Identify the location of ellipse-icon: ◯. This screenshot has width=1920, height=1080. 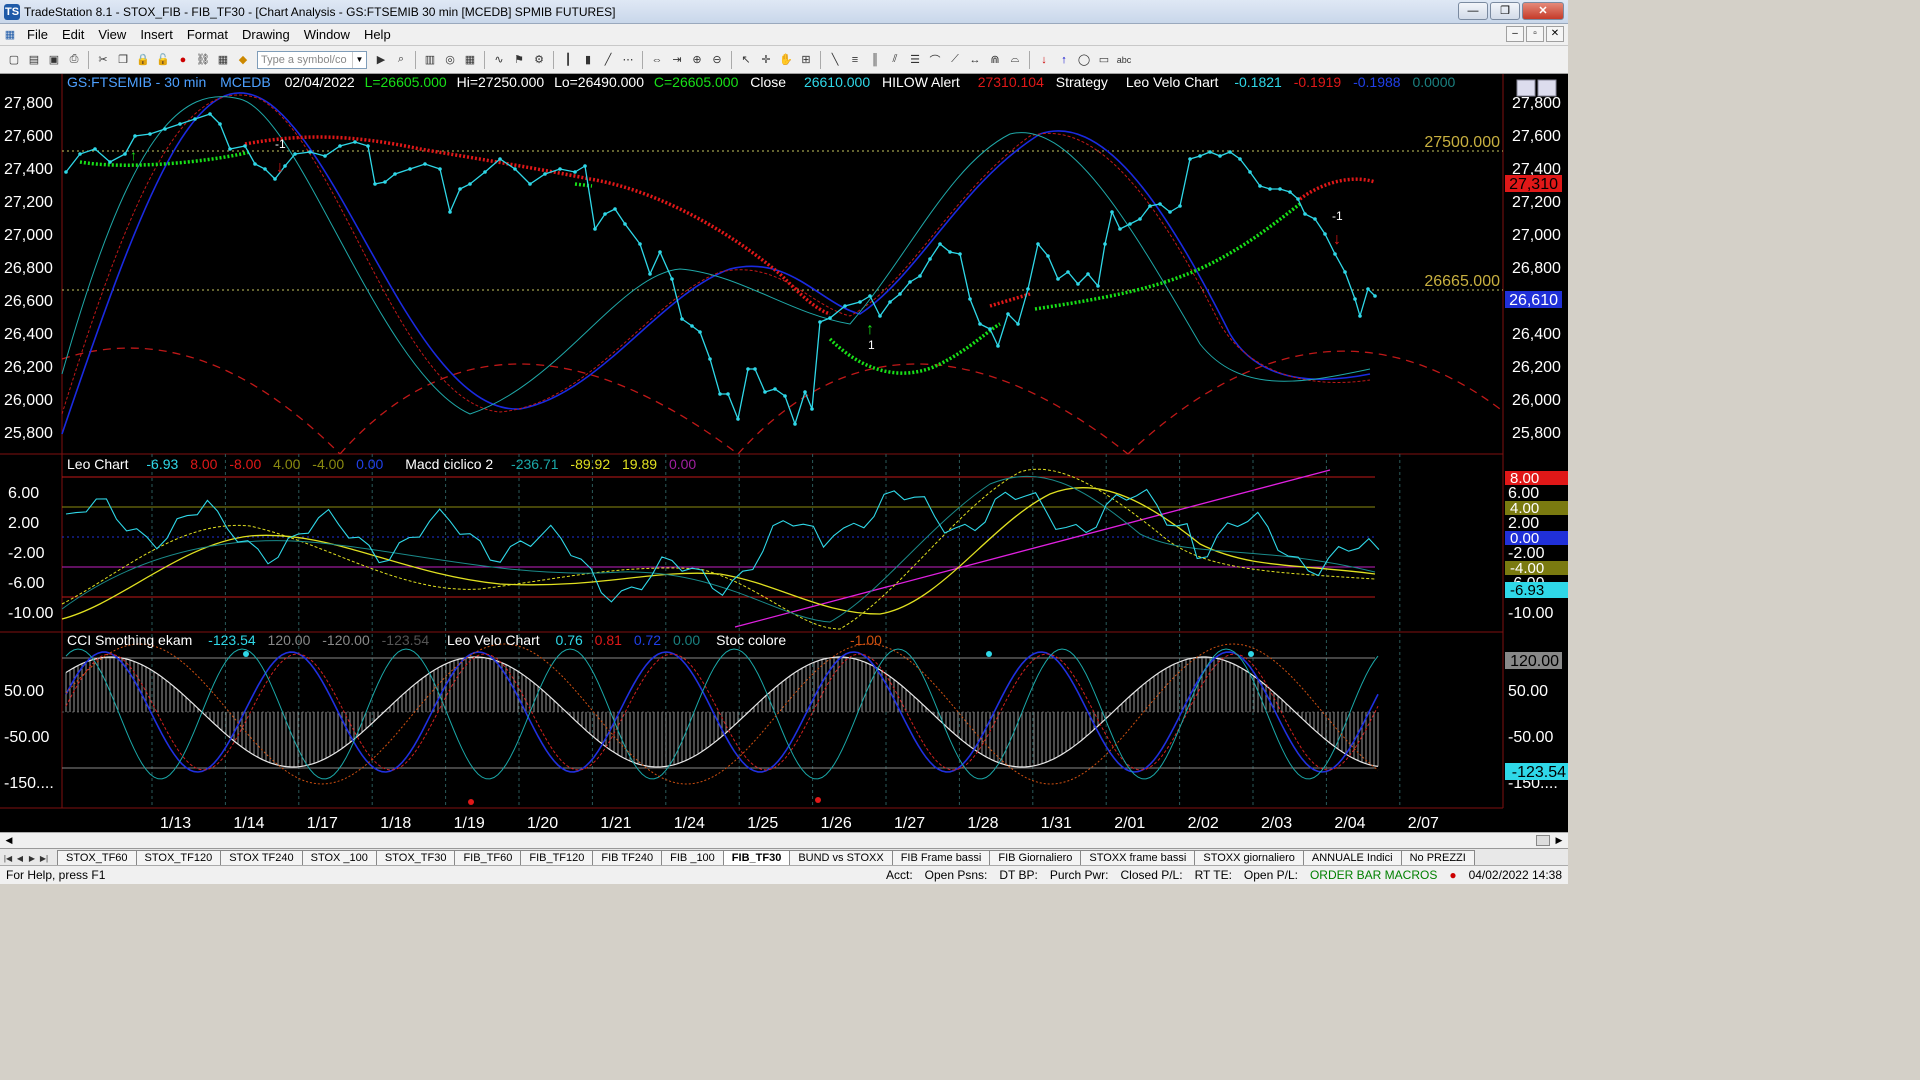
(1084, 60).